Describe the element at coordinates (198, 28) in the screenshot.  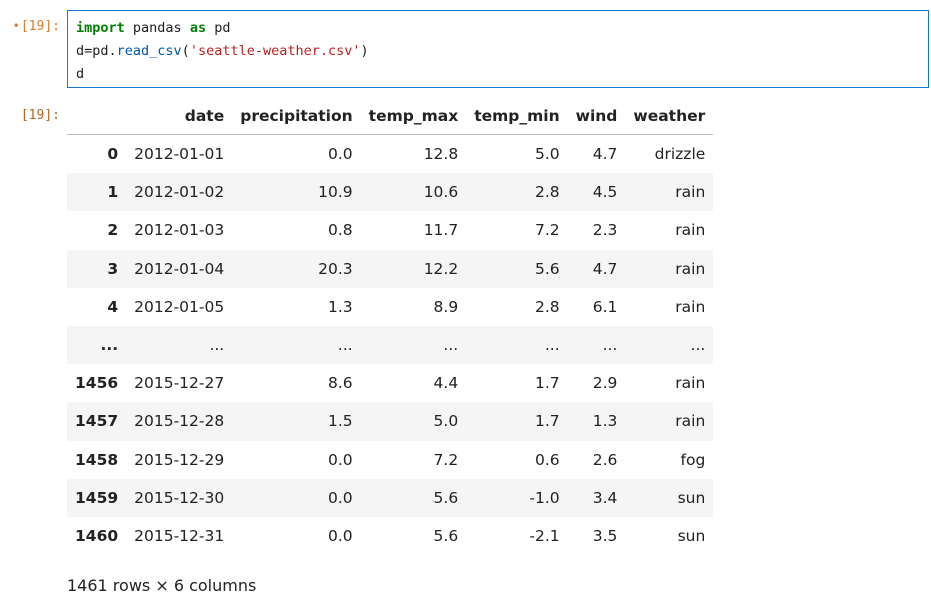
I see `keyword-as: as` at that location.